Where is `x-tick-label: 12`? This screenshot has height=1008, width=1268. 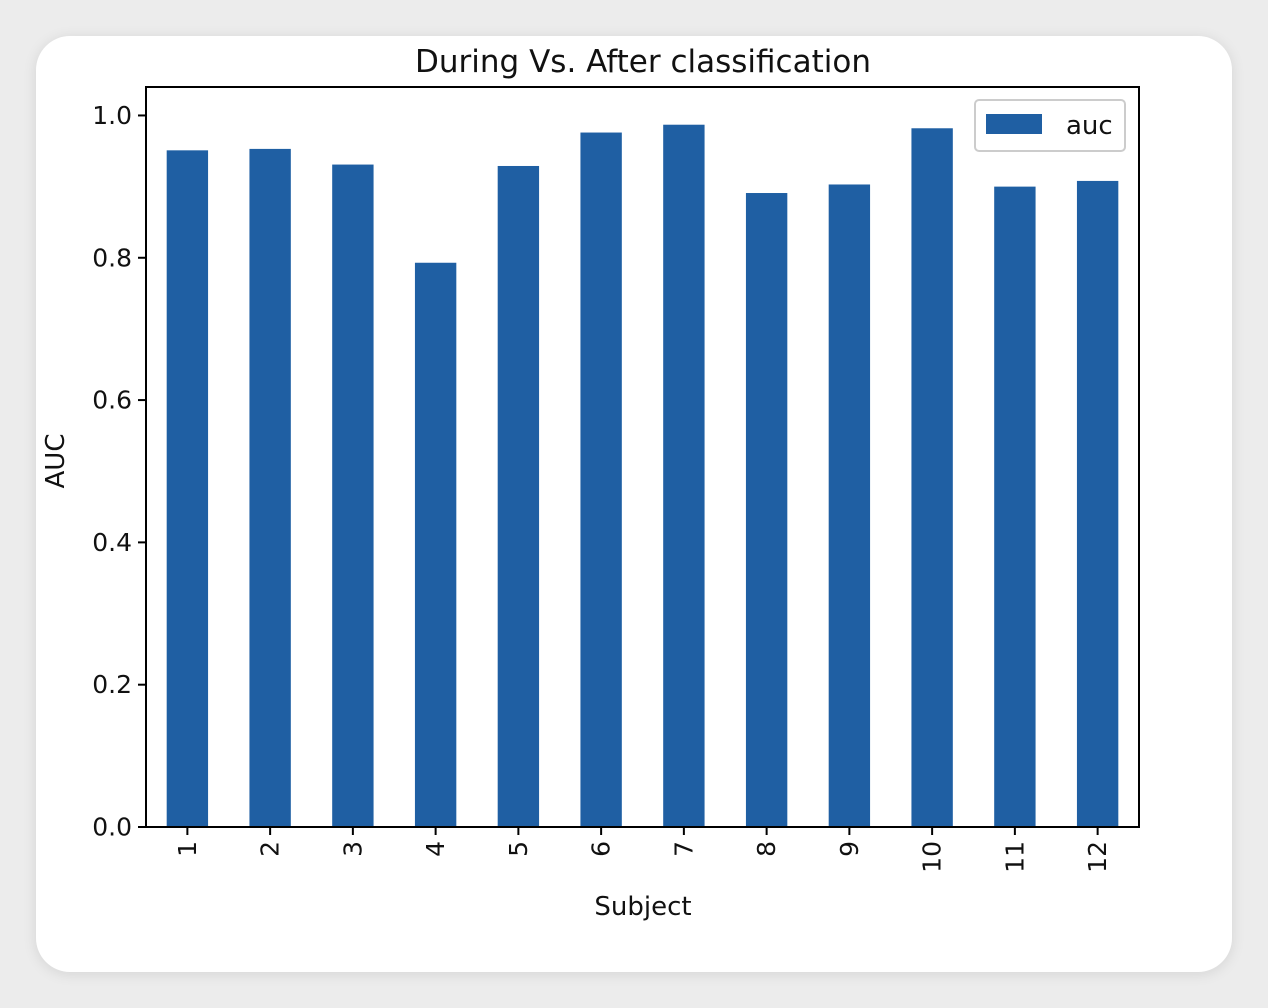
x-tick-label: 12 is located at coordinates (1097, 857).